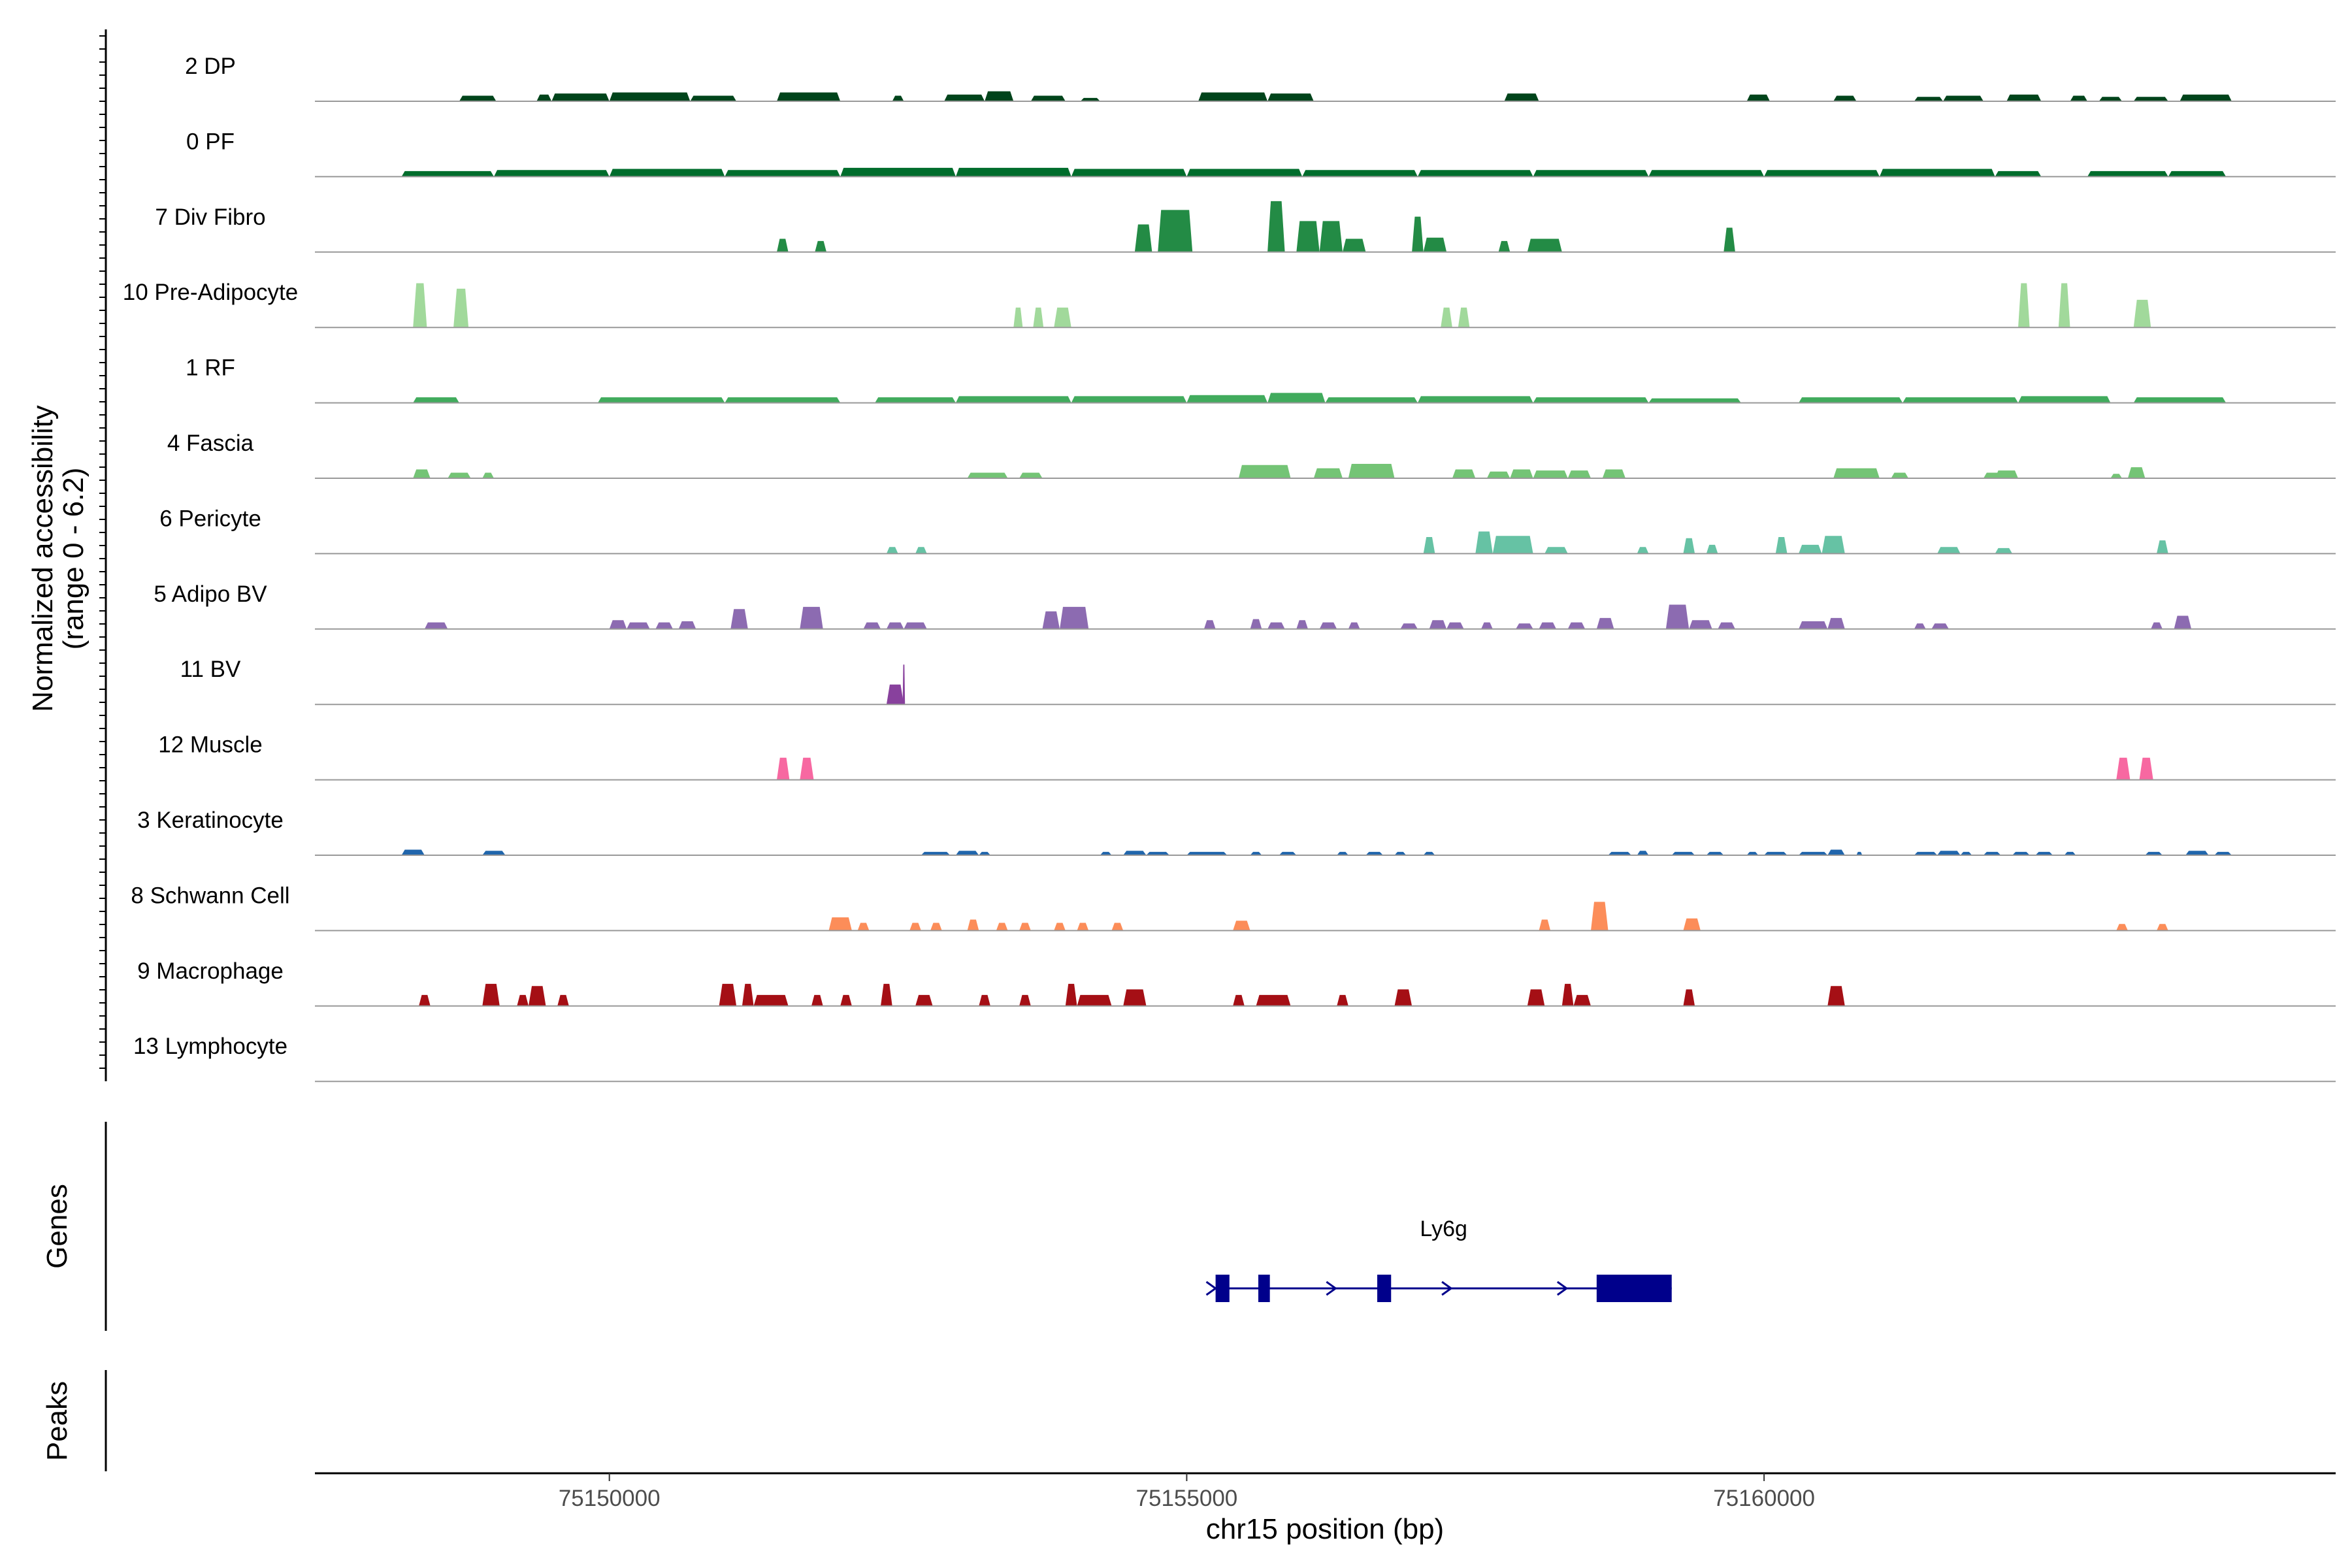 The width and height of the screenshot is (2352, 1568). Describe the element at coordinates (210, 1046) in the screenshot. I see `track-label-13-lymphocyte: 13 Lymphocyte` at that location.